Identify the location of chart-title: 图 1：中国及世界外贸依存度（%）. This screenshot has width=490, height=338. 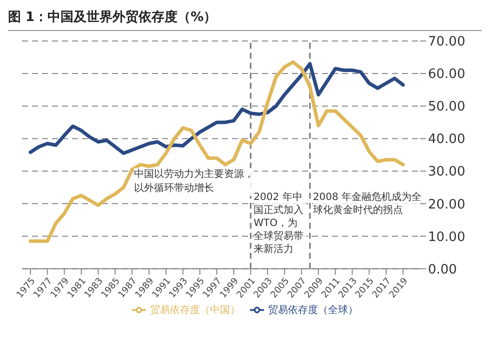
(245, 19).